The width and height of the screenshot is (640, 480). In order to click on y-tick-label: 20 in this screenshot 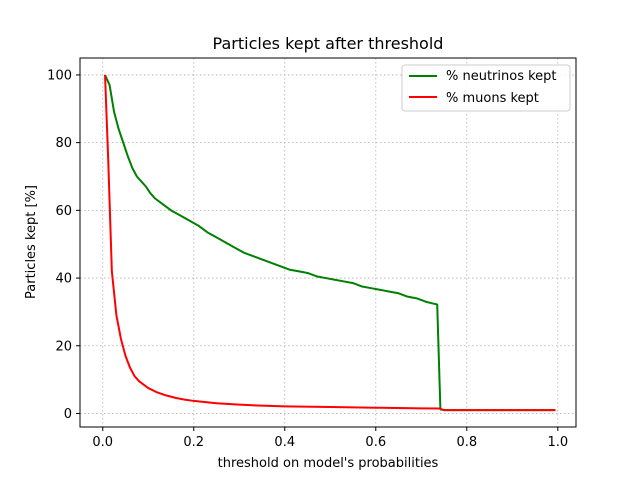, I will do `click(63, 346)`.